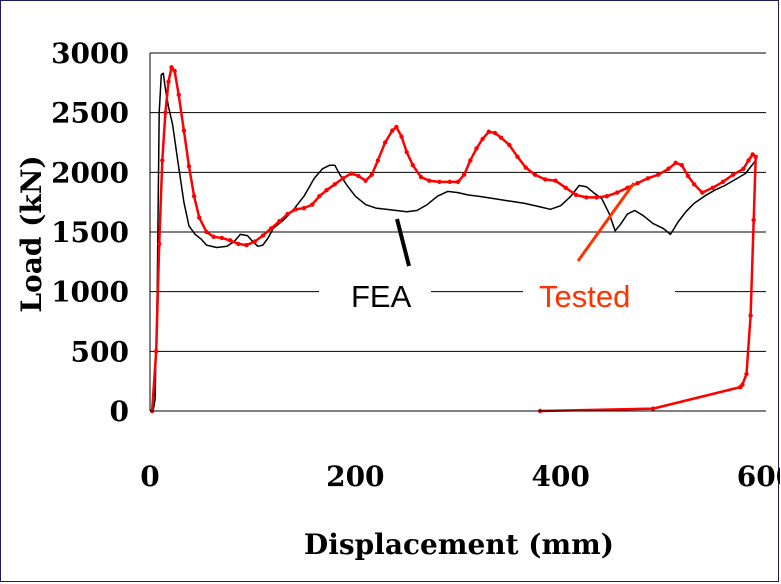 This screenshot has height=584, width=781. Describe the element at coordinates (100, 351) in the screenshot. I see `y-tick-label-500: 500` at that location.